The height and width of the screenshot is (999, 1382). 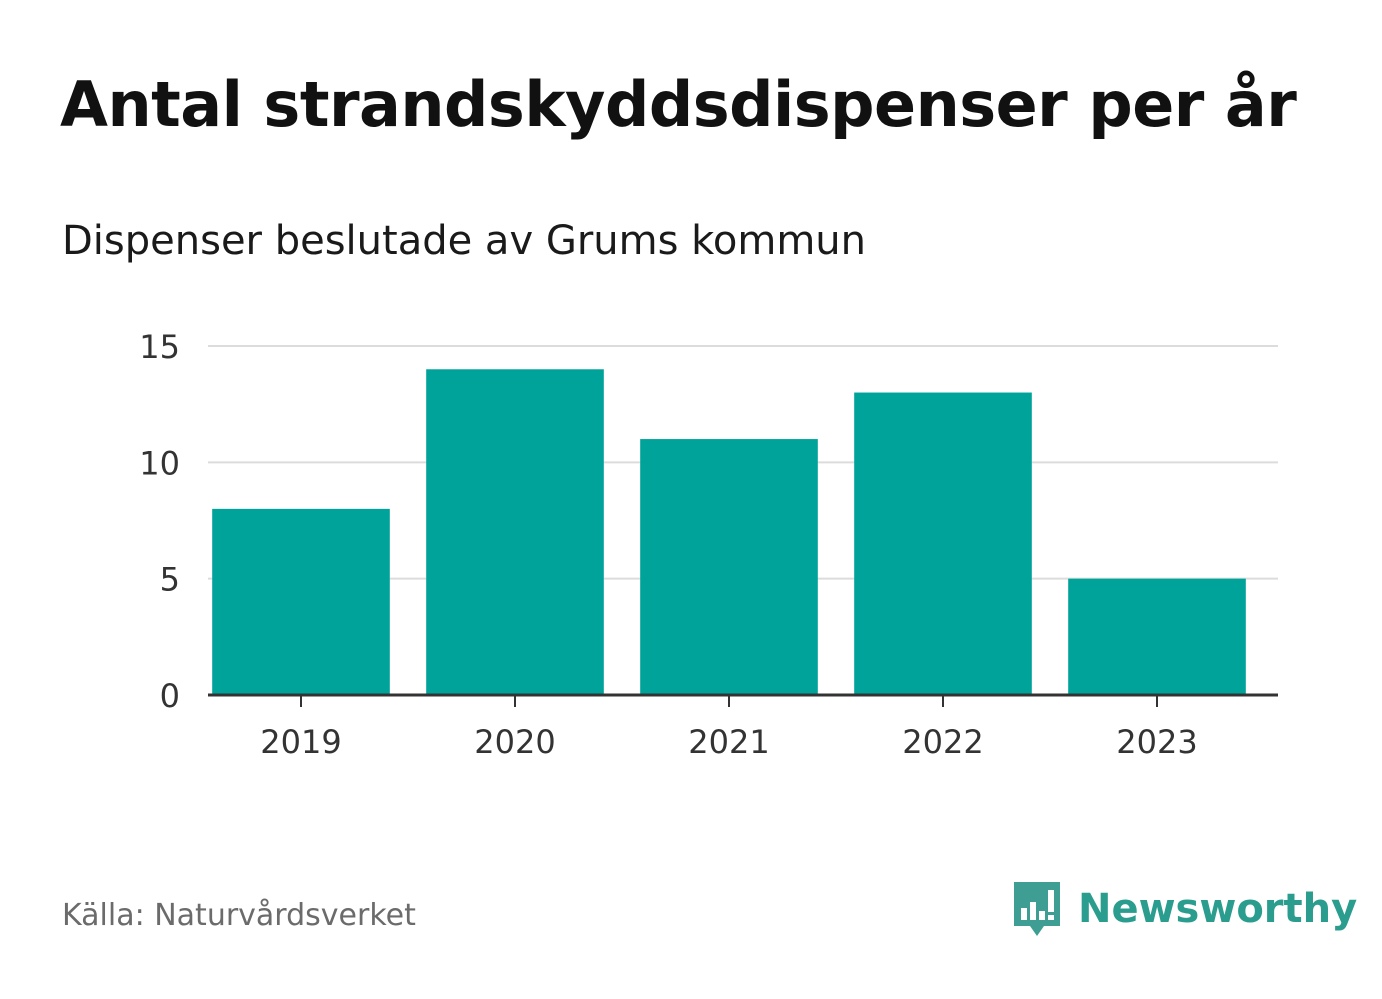 What do you see at coordinates (1037, 909) in the screenshot?
I see `newsworthy-logo-icon` at bounding box center [1037, 909].